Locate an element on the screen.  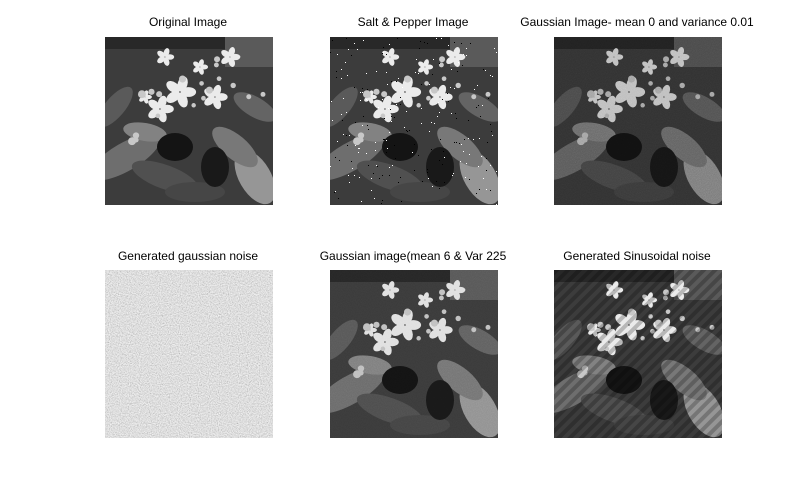
image-gaussian-noise is located at coordinates (189, 354).